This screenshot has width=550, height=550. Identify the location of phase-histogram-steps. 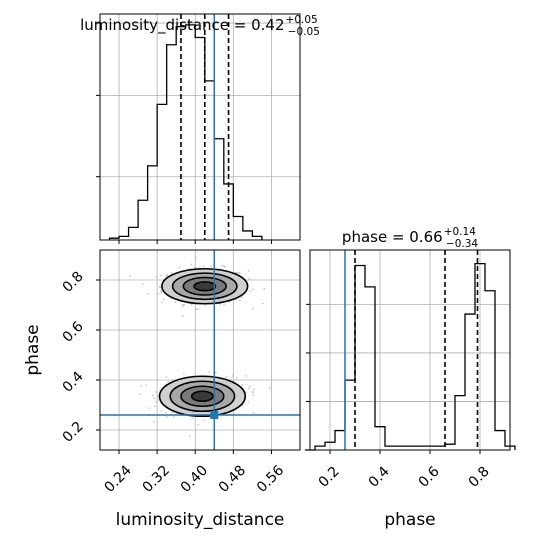
(410, 356).